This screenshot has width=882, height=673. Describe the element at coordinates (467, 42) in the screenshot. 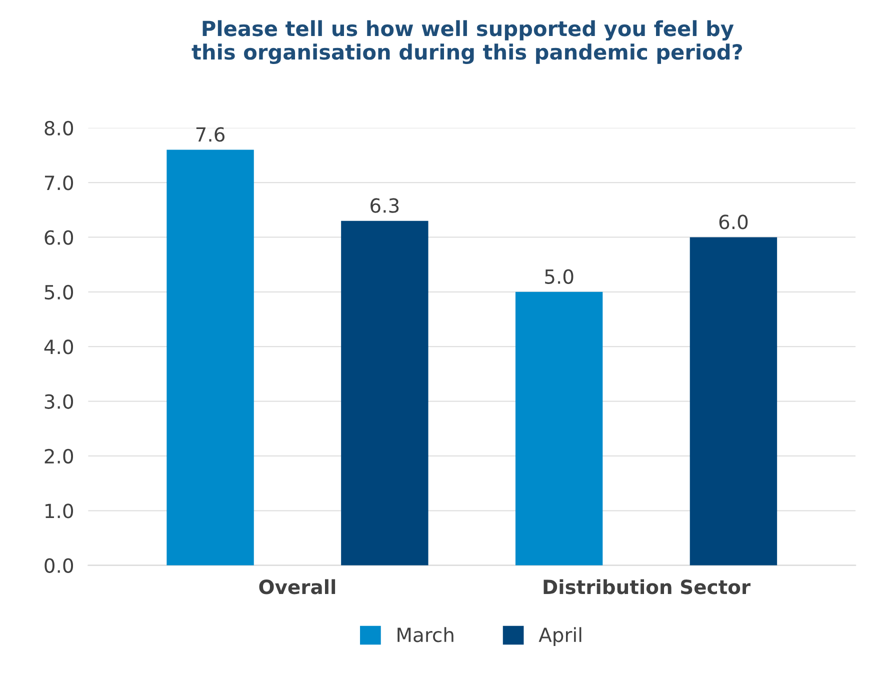

I see `chart-title: Please tell us how well supported you feel by this organisation during this pandemic period?` at that location.